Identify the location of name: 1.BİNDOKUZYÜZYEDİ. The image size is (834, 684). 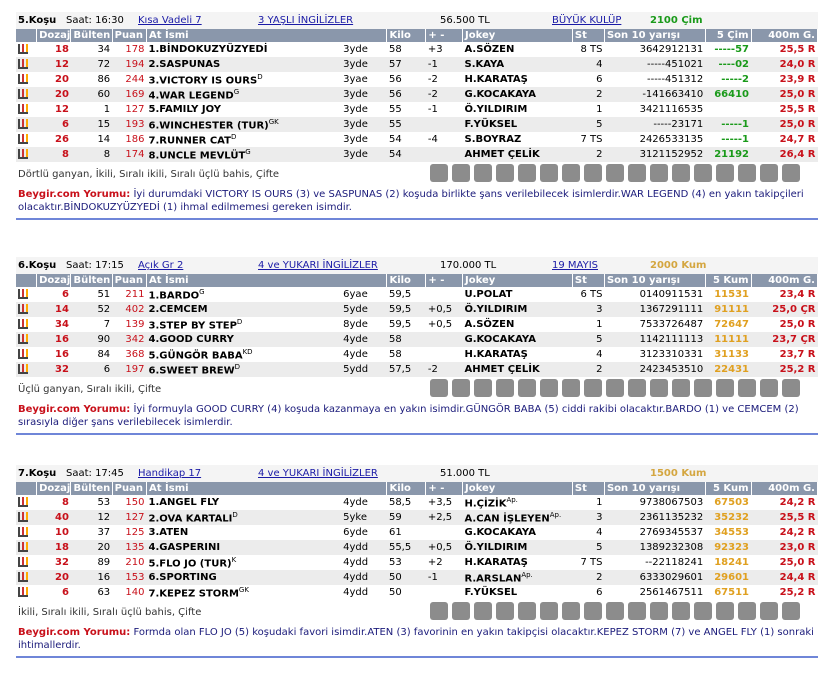
(208, 49).